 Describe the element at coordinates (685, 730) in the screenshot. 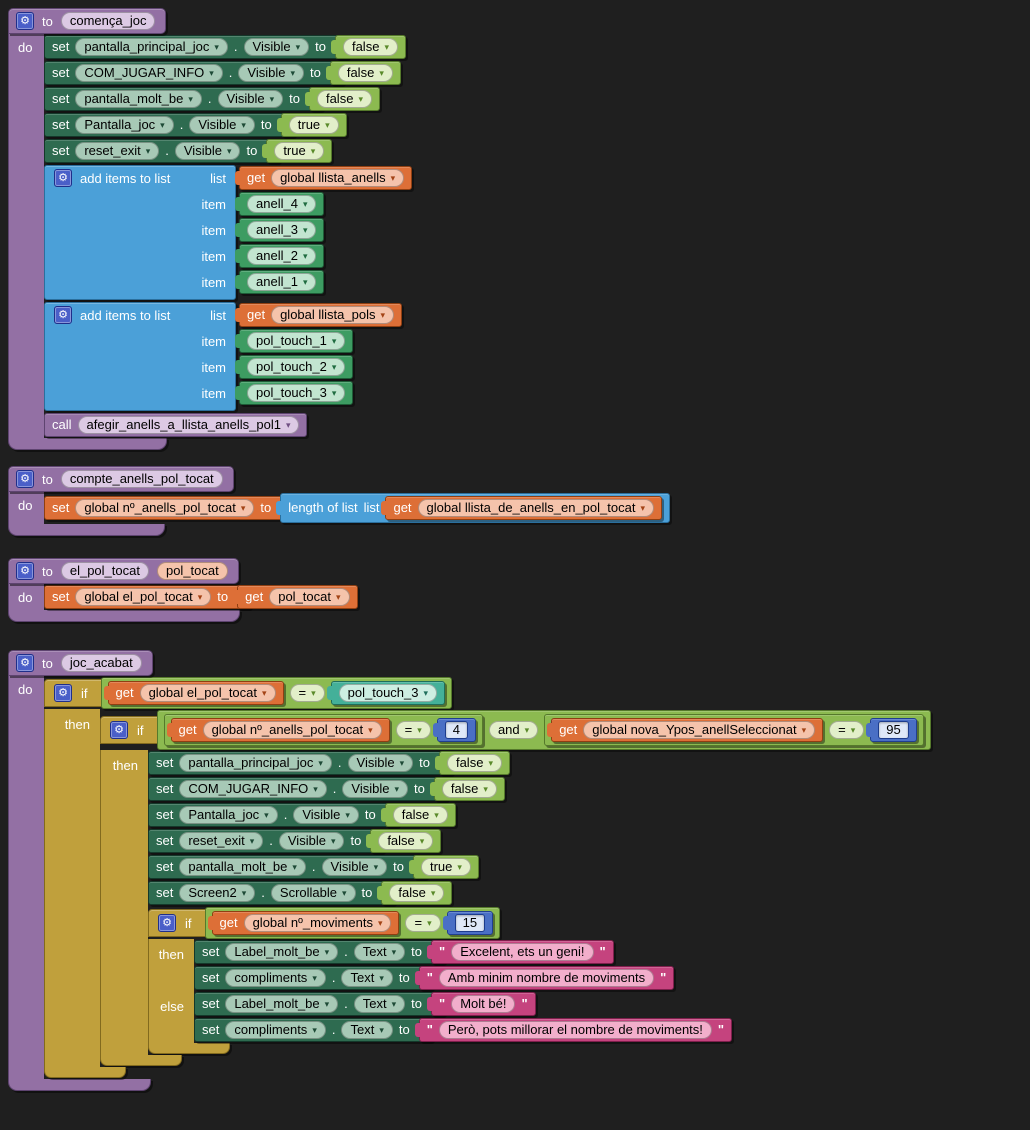

I see `get-variable-block: get global nova_Ypos_anellSeleccionat ▾` at that location.